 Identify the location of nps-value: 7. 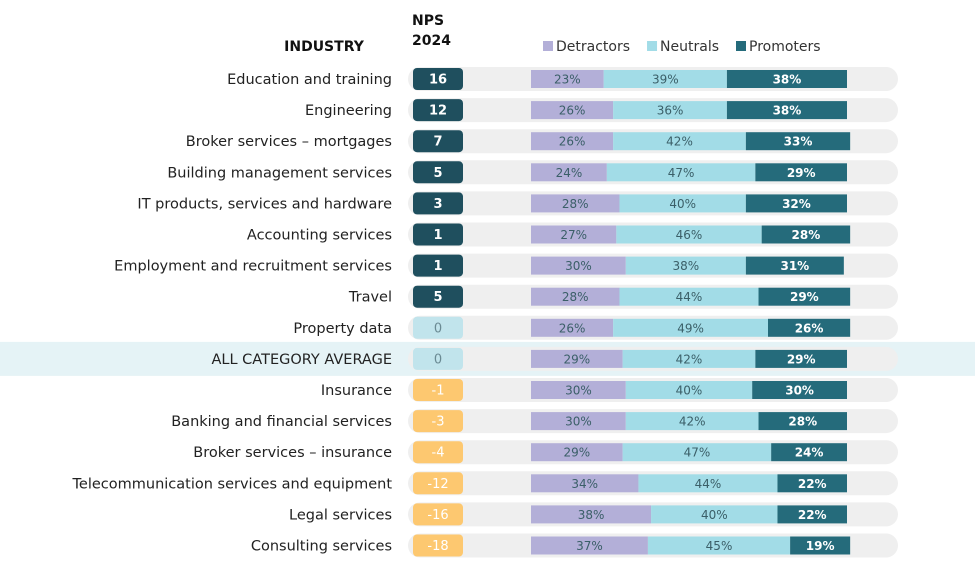
(437, 142).